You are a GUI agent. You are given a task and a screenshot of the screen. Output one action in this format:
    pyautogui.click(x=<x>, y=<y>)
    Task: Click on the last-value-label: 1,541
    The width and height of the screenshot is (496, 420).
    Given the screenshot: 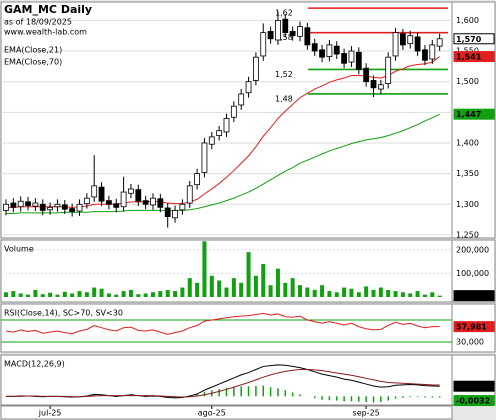 What is the action you would take?
    pyautogui.click(x=469, y=57)
    